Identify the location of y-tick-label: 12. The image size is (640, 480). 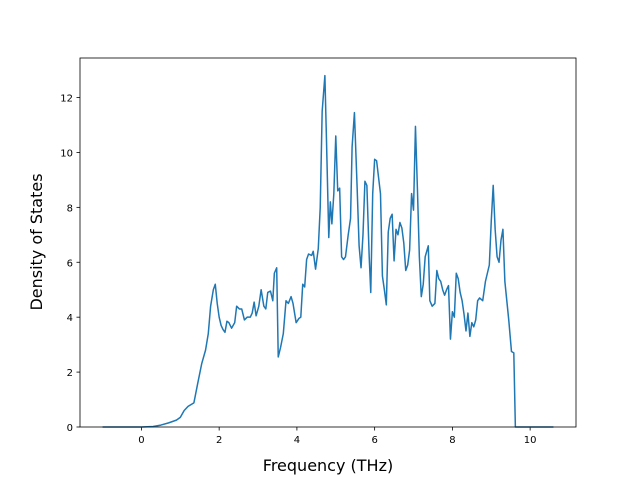
(66, 99).